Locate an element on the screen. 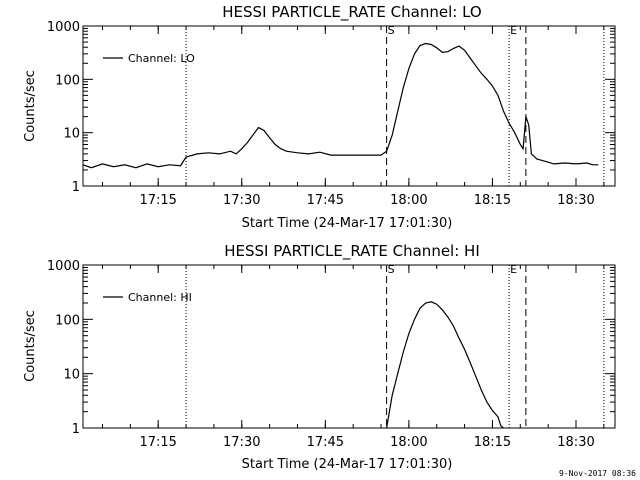 This screenshot has width=640, height=480. panel-hi-title: HESSI PARTICLE_RATE Channel: HI is located at coordinates (352, 251).